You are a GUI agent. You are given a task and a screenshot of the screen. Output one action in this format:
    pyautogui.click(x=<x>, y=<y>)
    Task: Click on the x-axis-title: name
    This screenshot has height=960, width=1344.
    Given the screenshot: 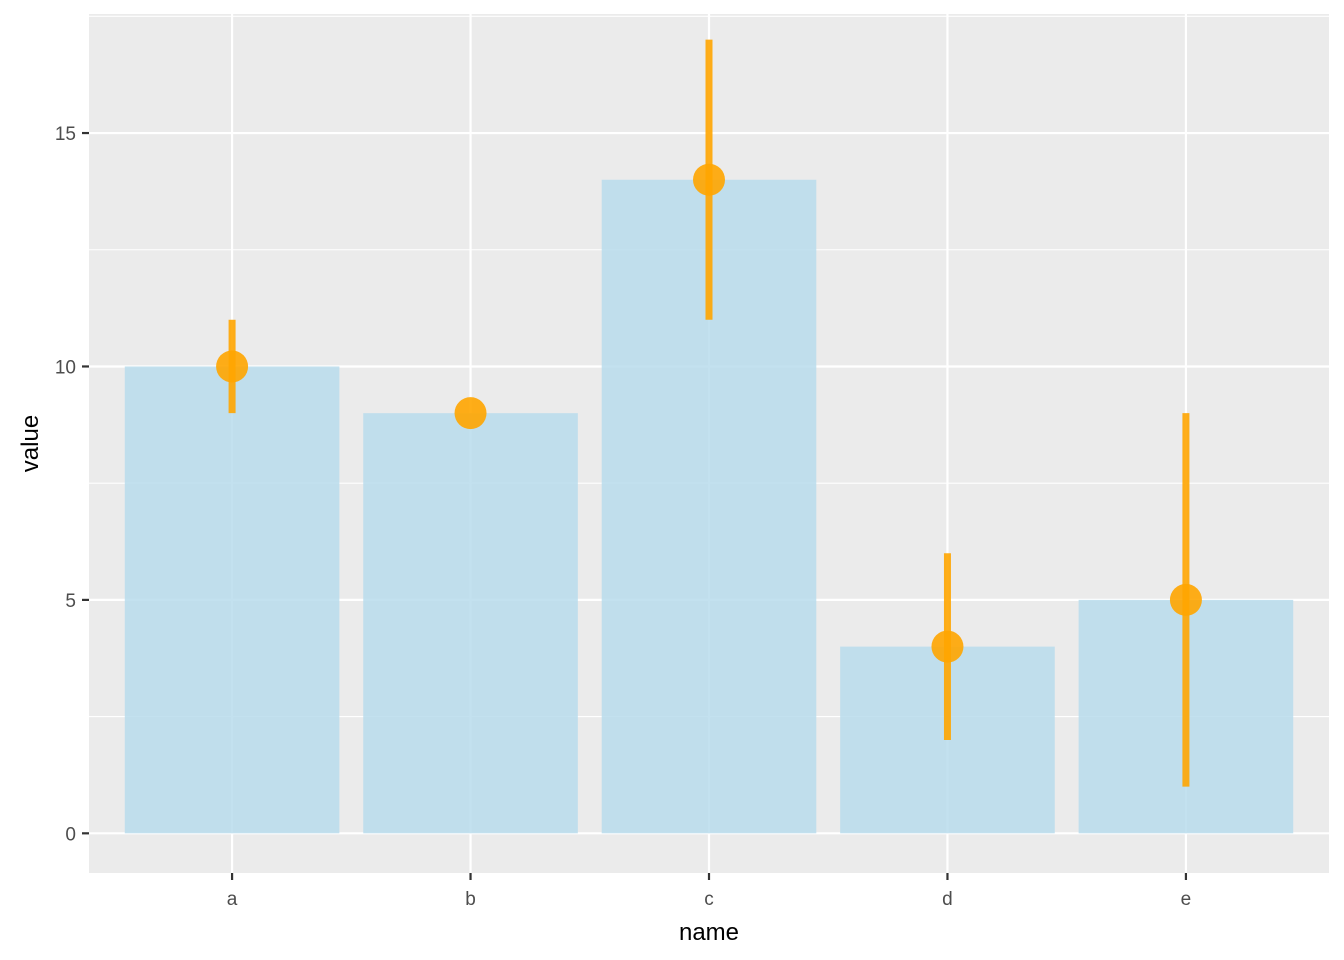 What is the action you would take?
    pyautogui.click(x=709, y=932)
    